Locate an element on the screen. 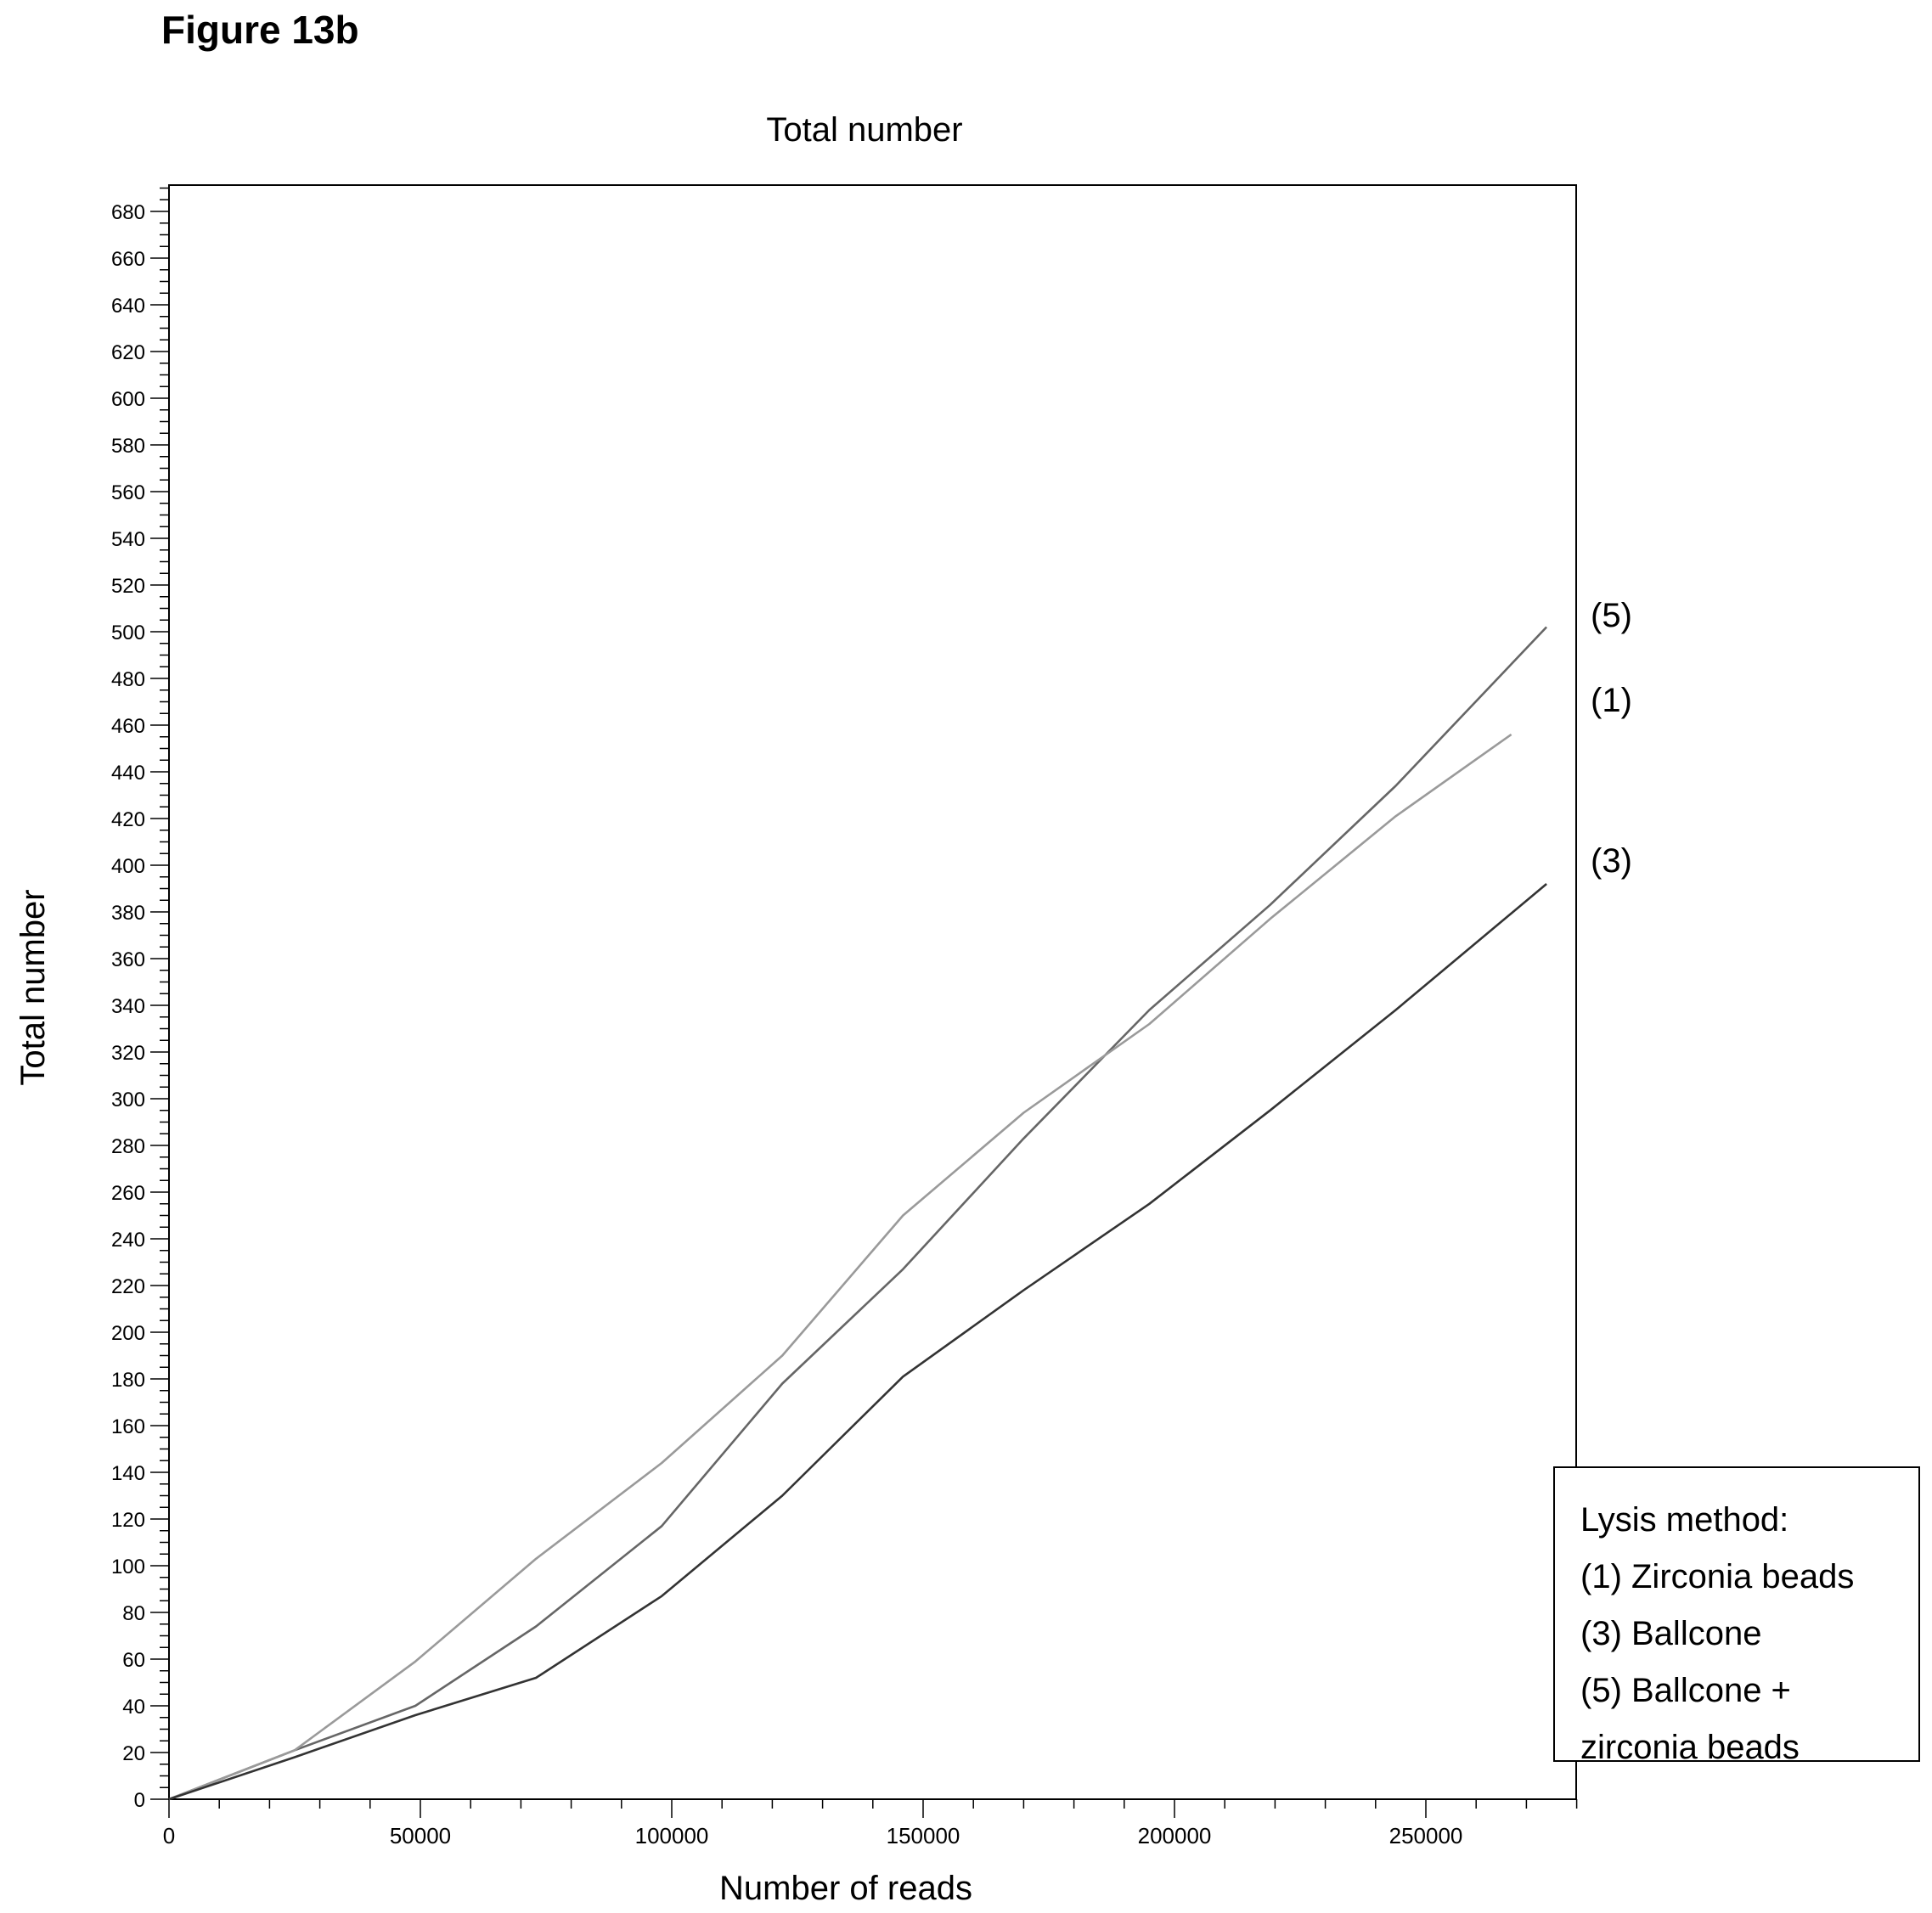 Image resolution: width=1932 pixels, height=1913 pixels. y-tick-label: 640 is located at coordinates (128, 306).